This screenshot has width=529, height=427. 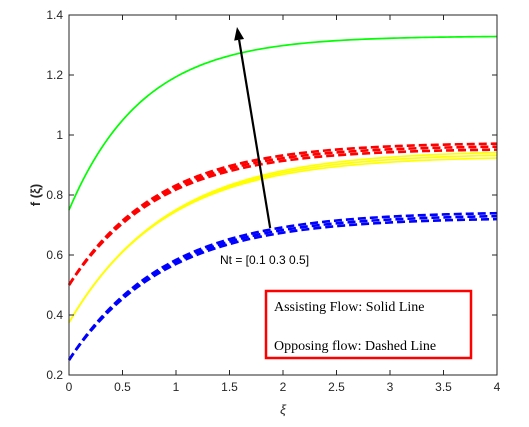 What do you see at coordinates (497, 387) in the screenshot?
I see `x-tick-label-8: 4` at bounding box center [497, 387].